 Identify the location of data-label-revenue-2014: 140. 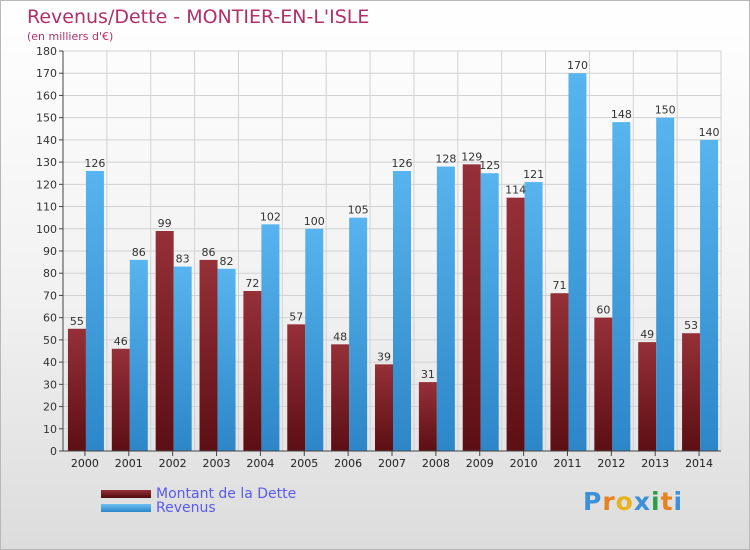
(709, 132).